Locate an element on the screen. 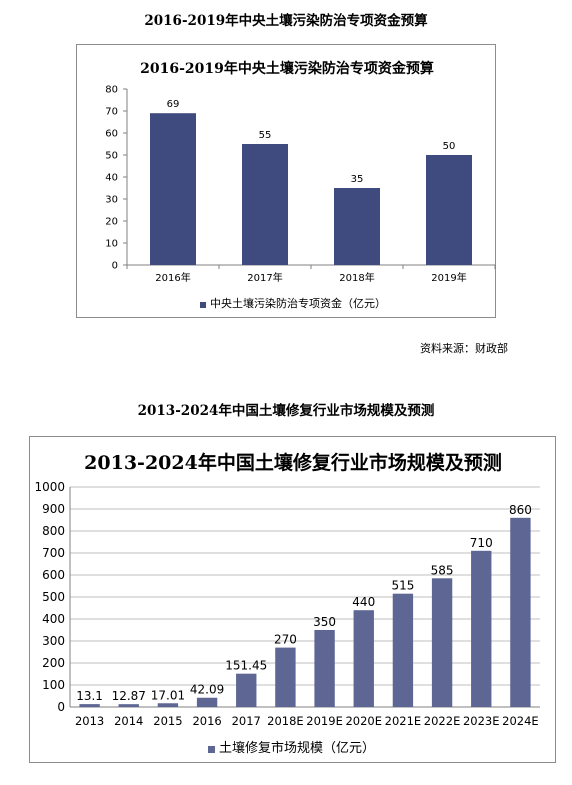 This screenshot has height=785, width=572. chart1-data-label: 35 is located at coordinates (357, 179).